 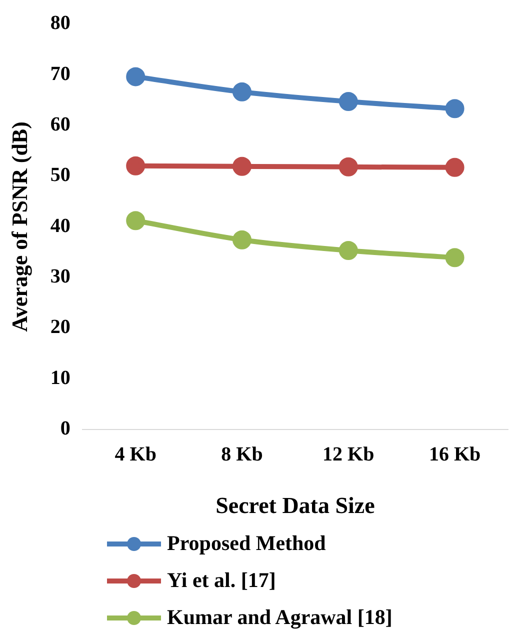 I want to click on x-axis-title: Secret Data Size, so click(x=295, y=505).